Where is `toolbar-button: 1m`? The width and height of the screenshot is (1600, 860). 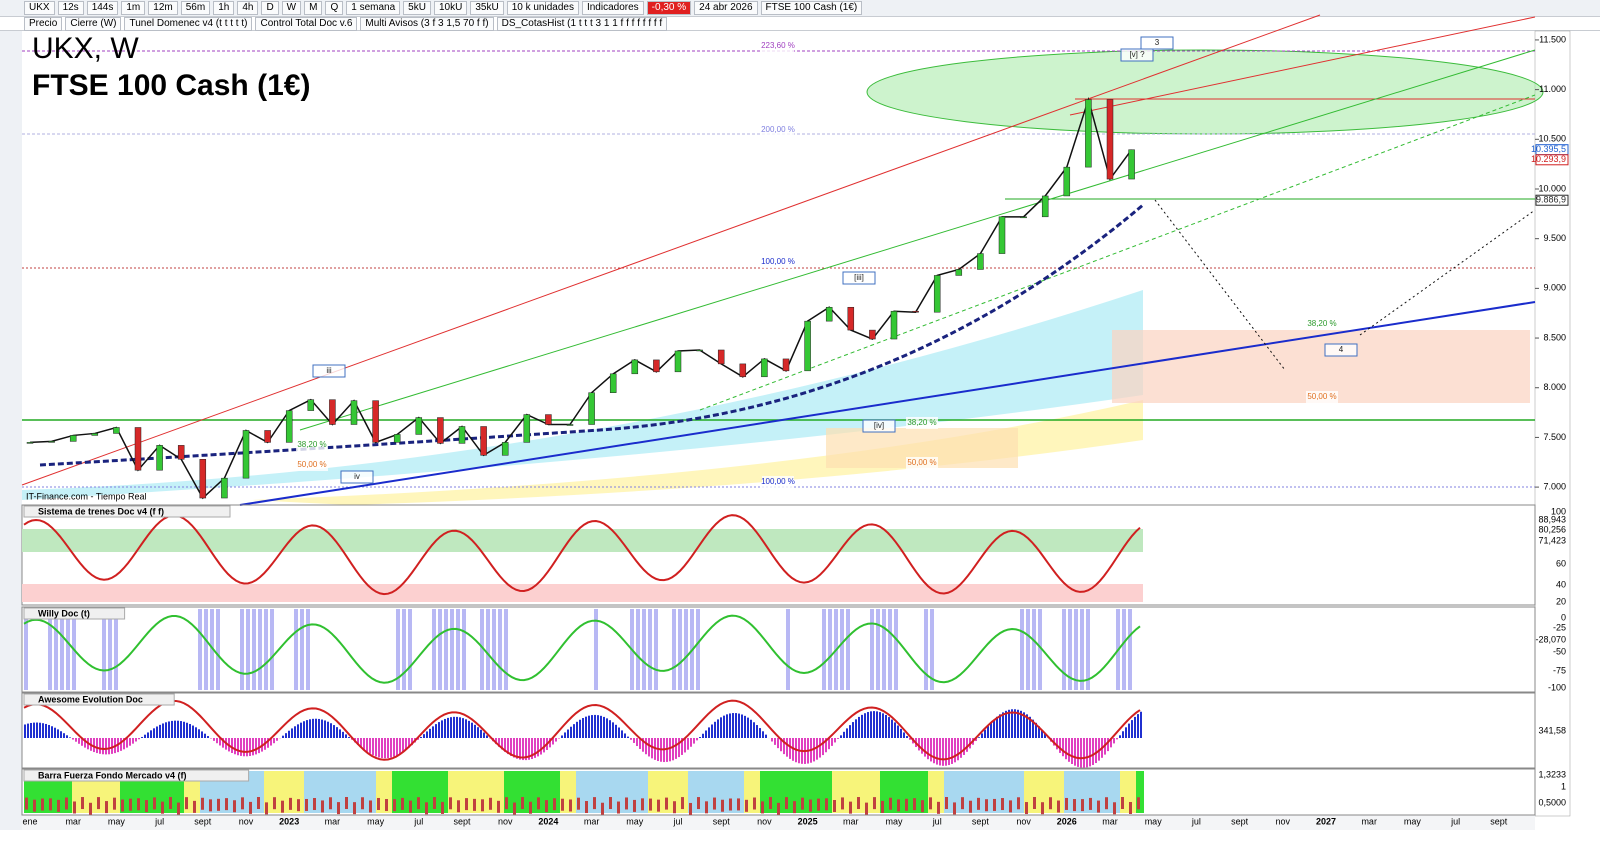 toolbar-button: 1m is located at coordinates (133, 8).